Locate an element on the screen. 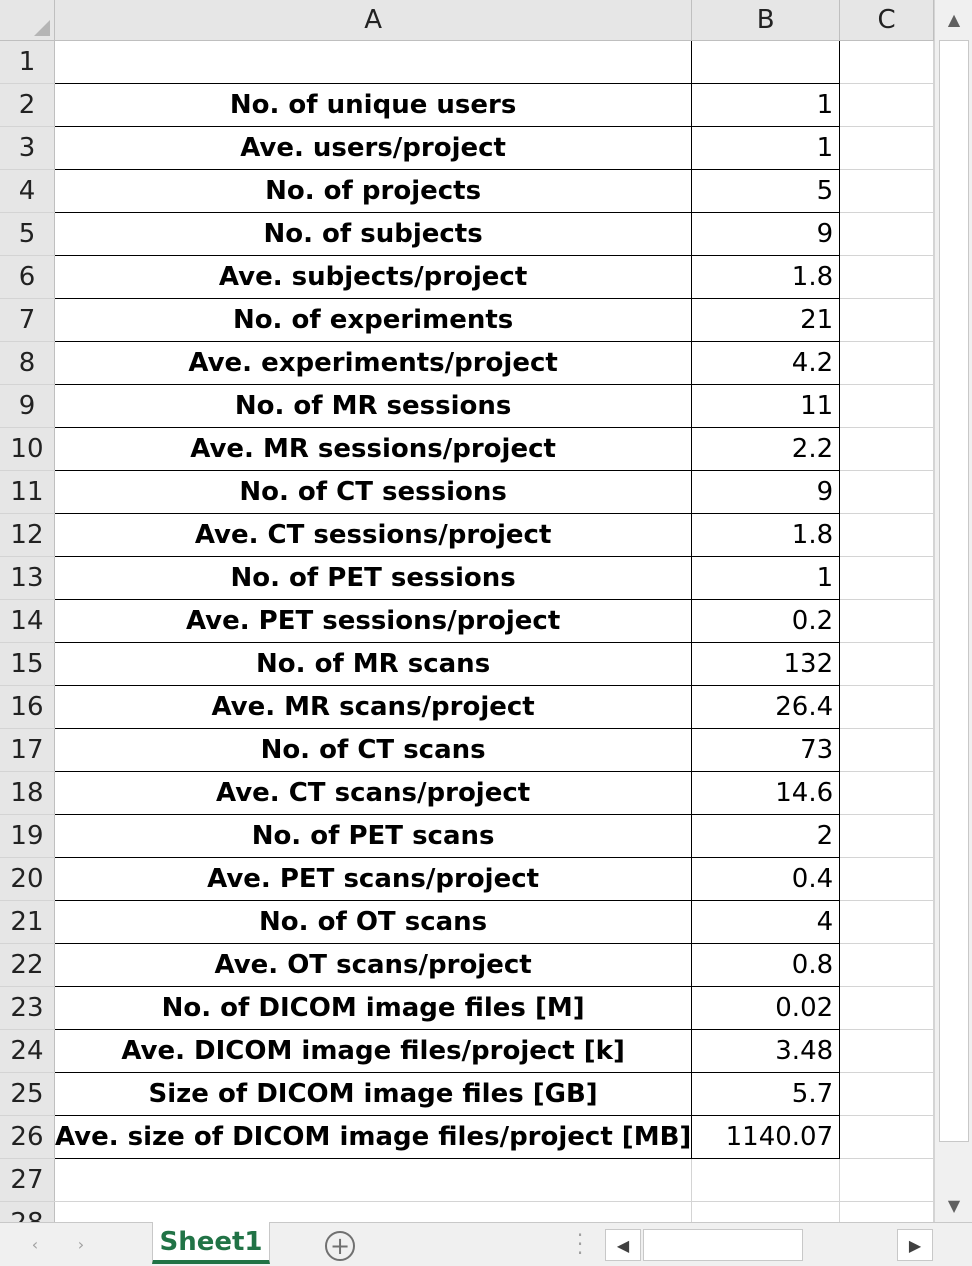  cell-value: 0.02 is located at coordinates (766, 1008).